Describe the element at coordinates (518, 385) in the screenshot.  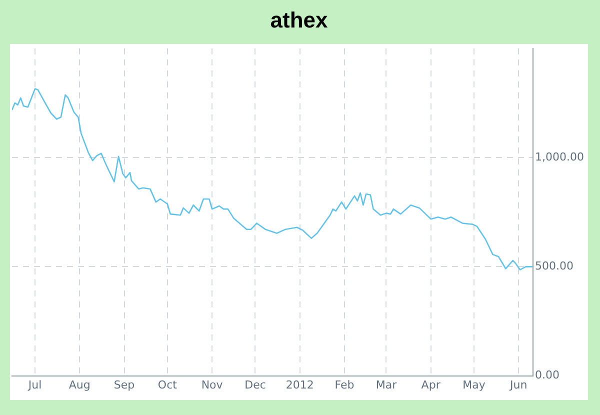
I see `x-tick-label: Jun` at that location.